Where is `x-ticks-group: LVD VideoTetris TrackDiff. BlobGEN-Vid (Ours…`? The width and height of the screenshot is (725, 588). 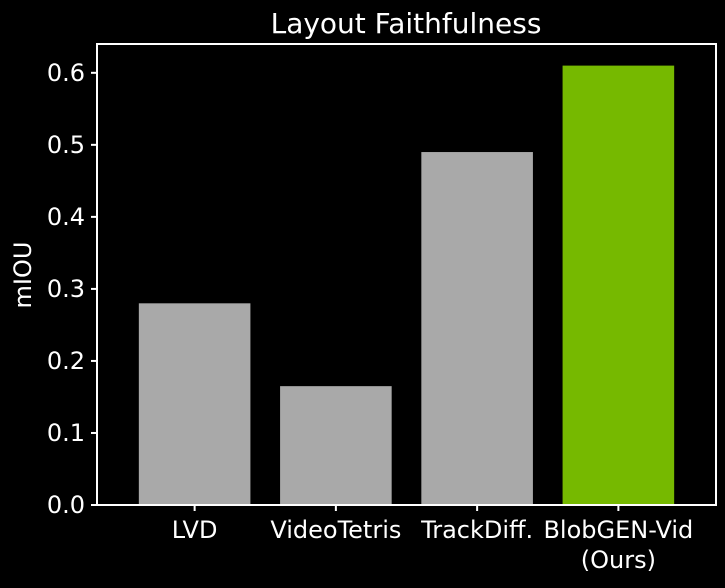 x-ticks-group: LVD VideoTetris TrackDiff. BlobGEN-Vid (Ours… is located at coordinates (432, 539).